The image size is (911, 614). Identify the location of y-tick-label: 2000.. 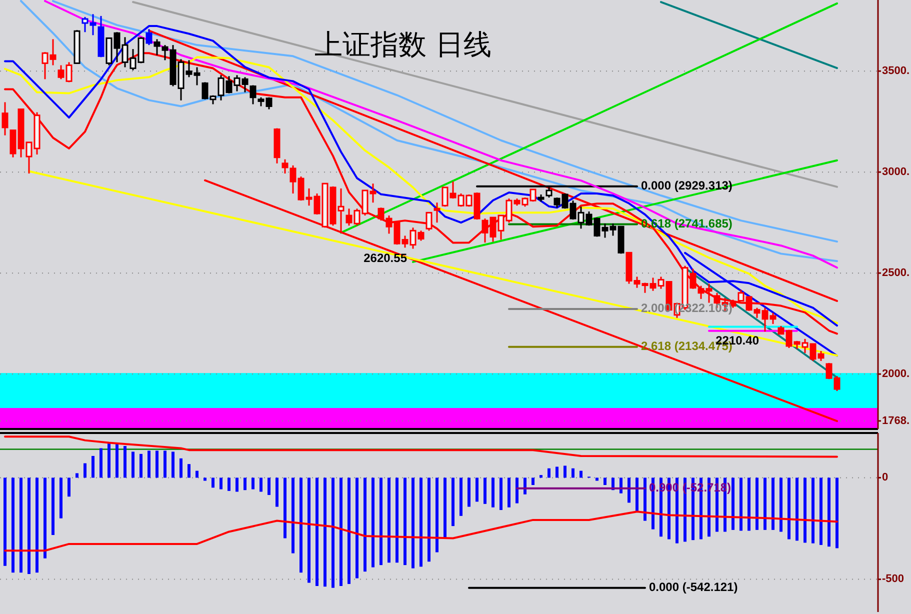
(896, 374).